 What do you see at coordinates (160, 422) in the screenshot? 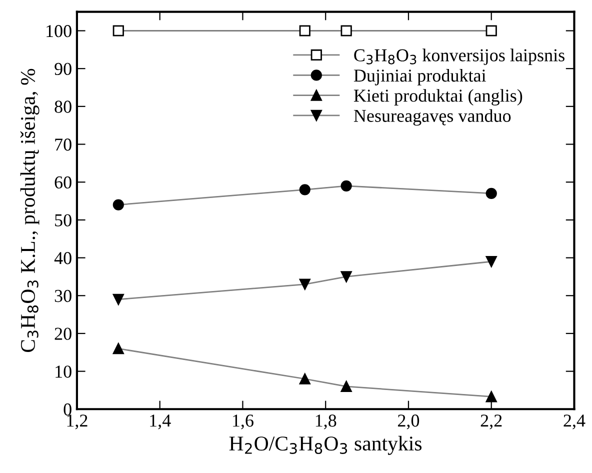
I see `x-tick-label: 1,4` at bounding box center [160, 422].